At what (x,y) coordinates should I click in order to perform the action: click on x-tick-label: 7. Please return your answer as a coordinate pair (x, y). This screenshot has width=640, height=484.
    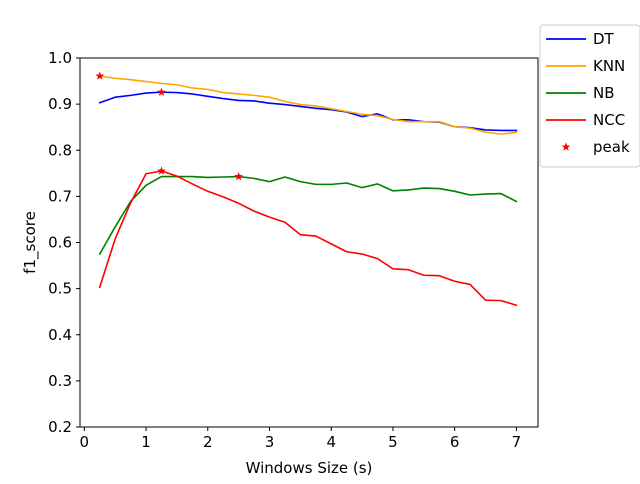
    Looking at the image, I should click on (517, 442).